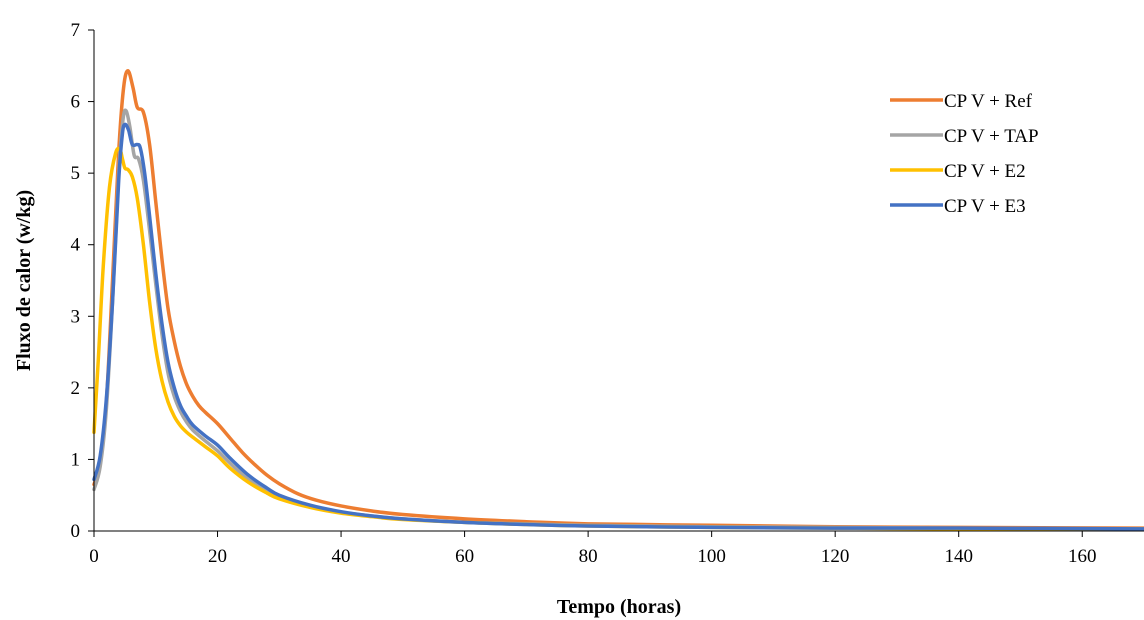 This screenshot has height=620, width=1144. I want to click on y-axis-title: Fluxo de calor (w/kg), so click(24, 280).